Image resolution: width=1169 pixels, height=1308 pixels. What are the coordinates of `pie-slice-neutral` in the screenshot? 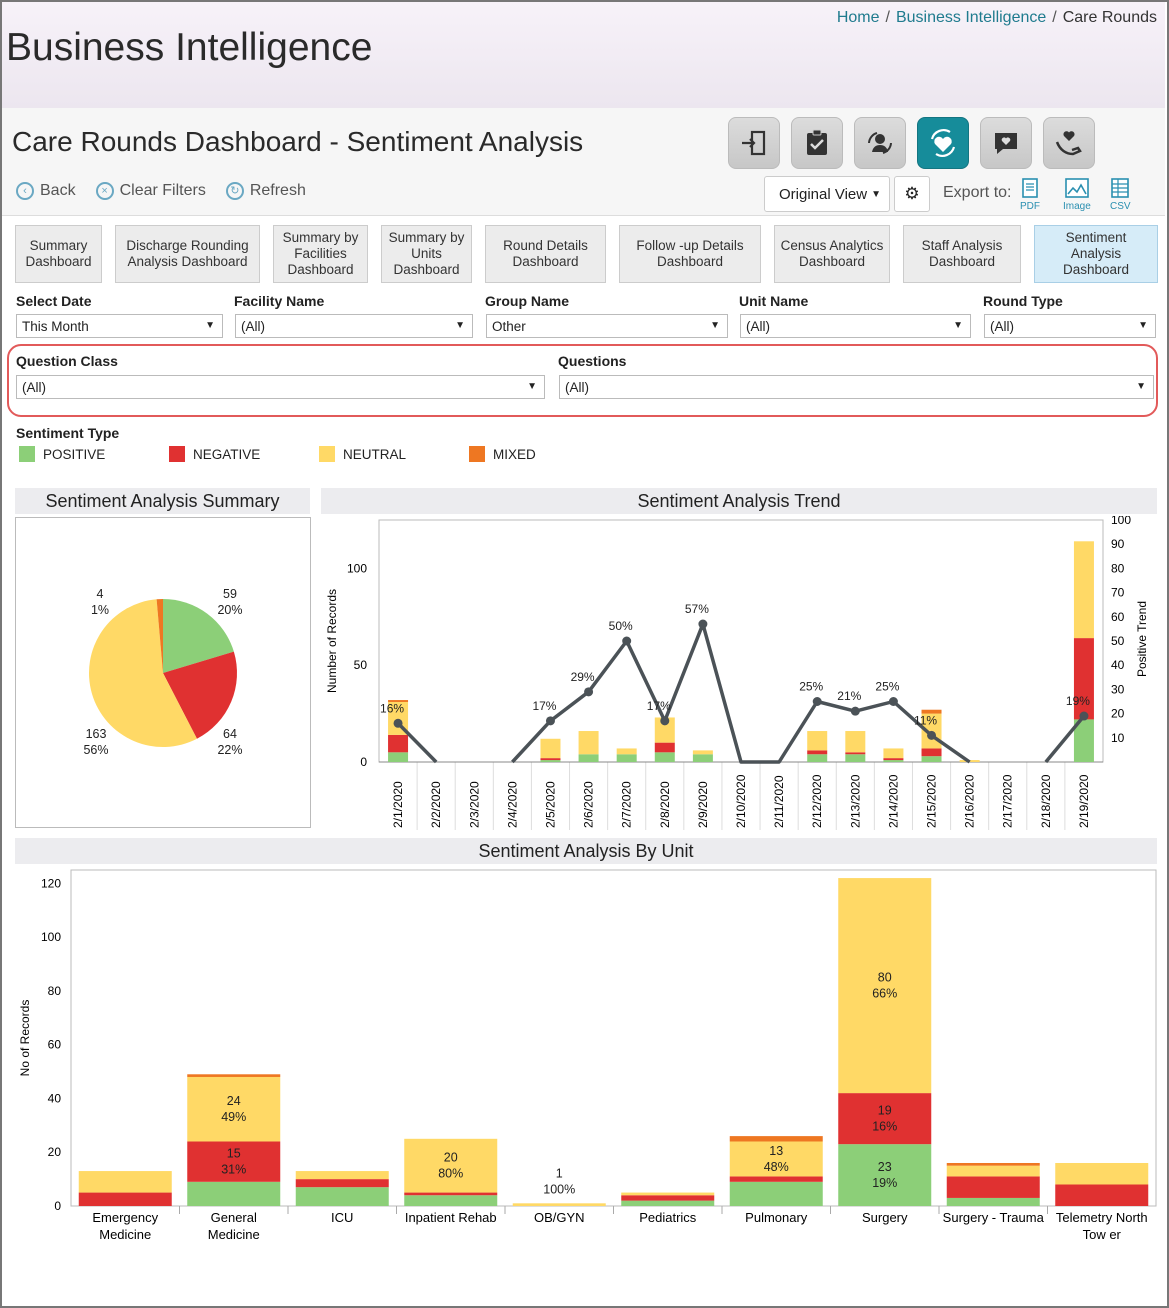 It's located at (143, 673).